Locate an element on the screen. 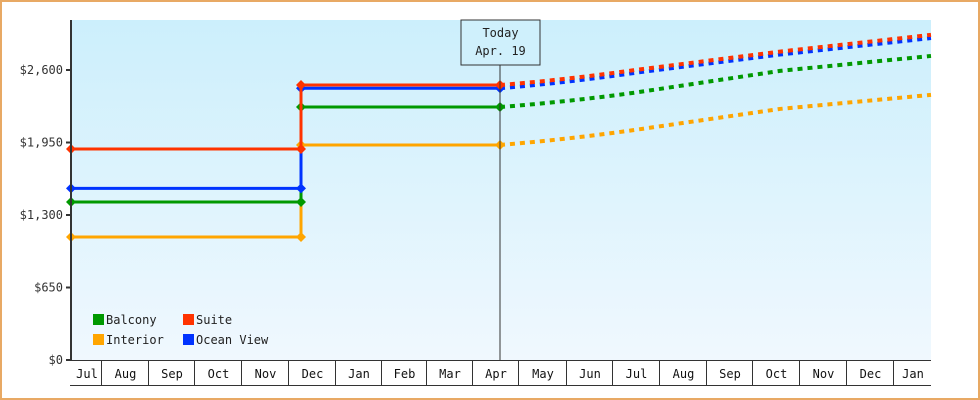 The height and width of the screenshot is (400, 980). today-date: Apr. 19 is located at coordinates (500, 51).